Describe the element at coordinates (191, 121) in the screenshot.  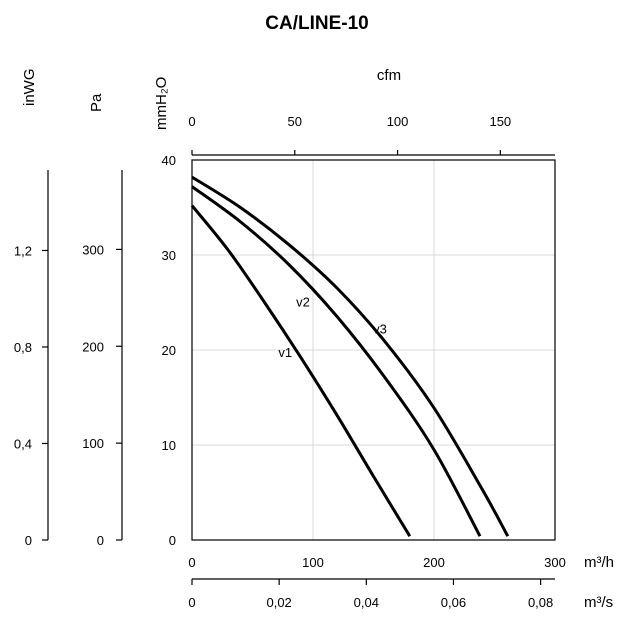
I see `cfm-tick-label: 0` at that location.